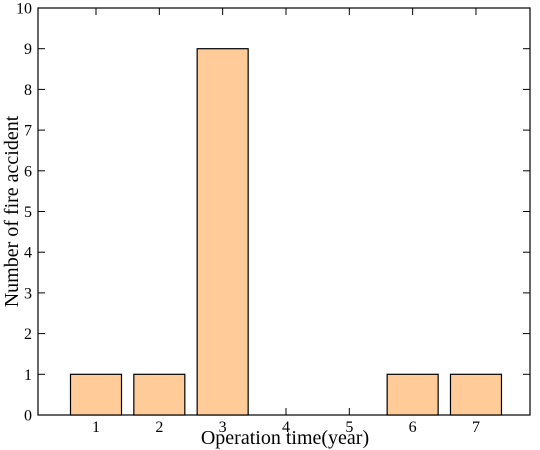 This screenshot has width=540, height=450. Describe the element at coordinates (159, 427) in the screenshot. I see `x-tick-label: 2` at that location.